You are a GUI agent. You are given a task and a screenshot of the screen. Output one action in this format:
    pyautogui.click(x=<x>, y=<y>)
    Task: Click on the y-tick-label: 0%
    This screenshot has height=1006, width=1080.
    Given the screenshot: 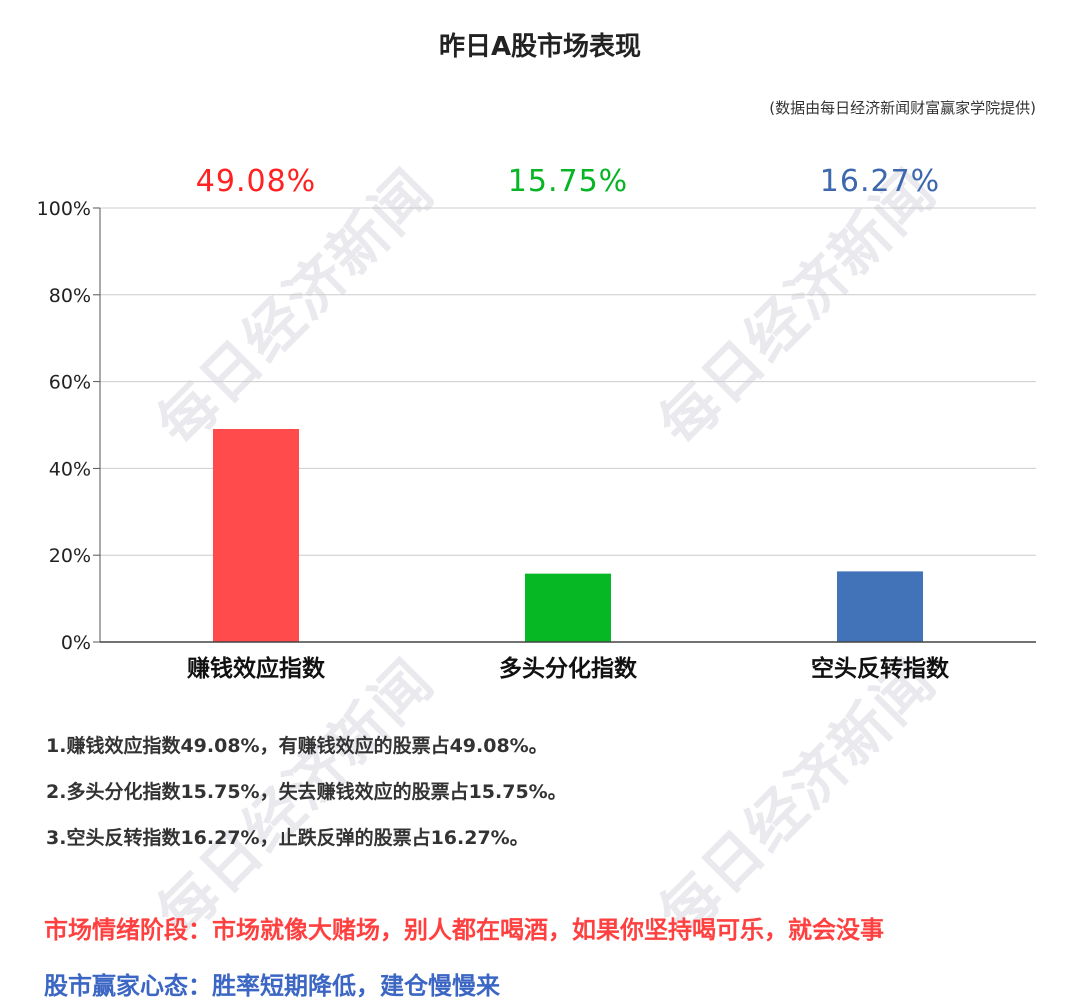 What is the action you would take?
    pyautogui.click(x=76, y=643)
    